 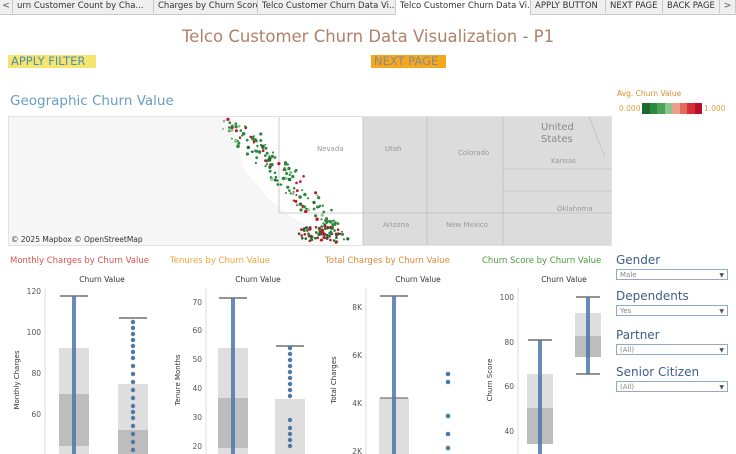 I want to click on churn-score-boxplot: Churn Value Churn Score 100 80 60 40, so click(x=546, y=362).